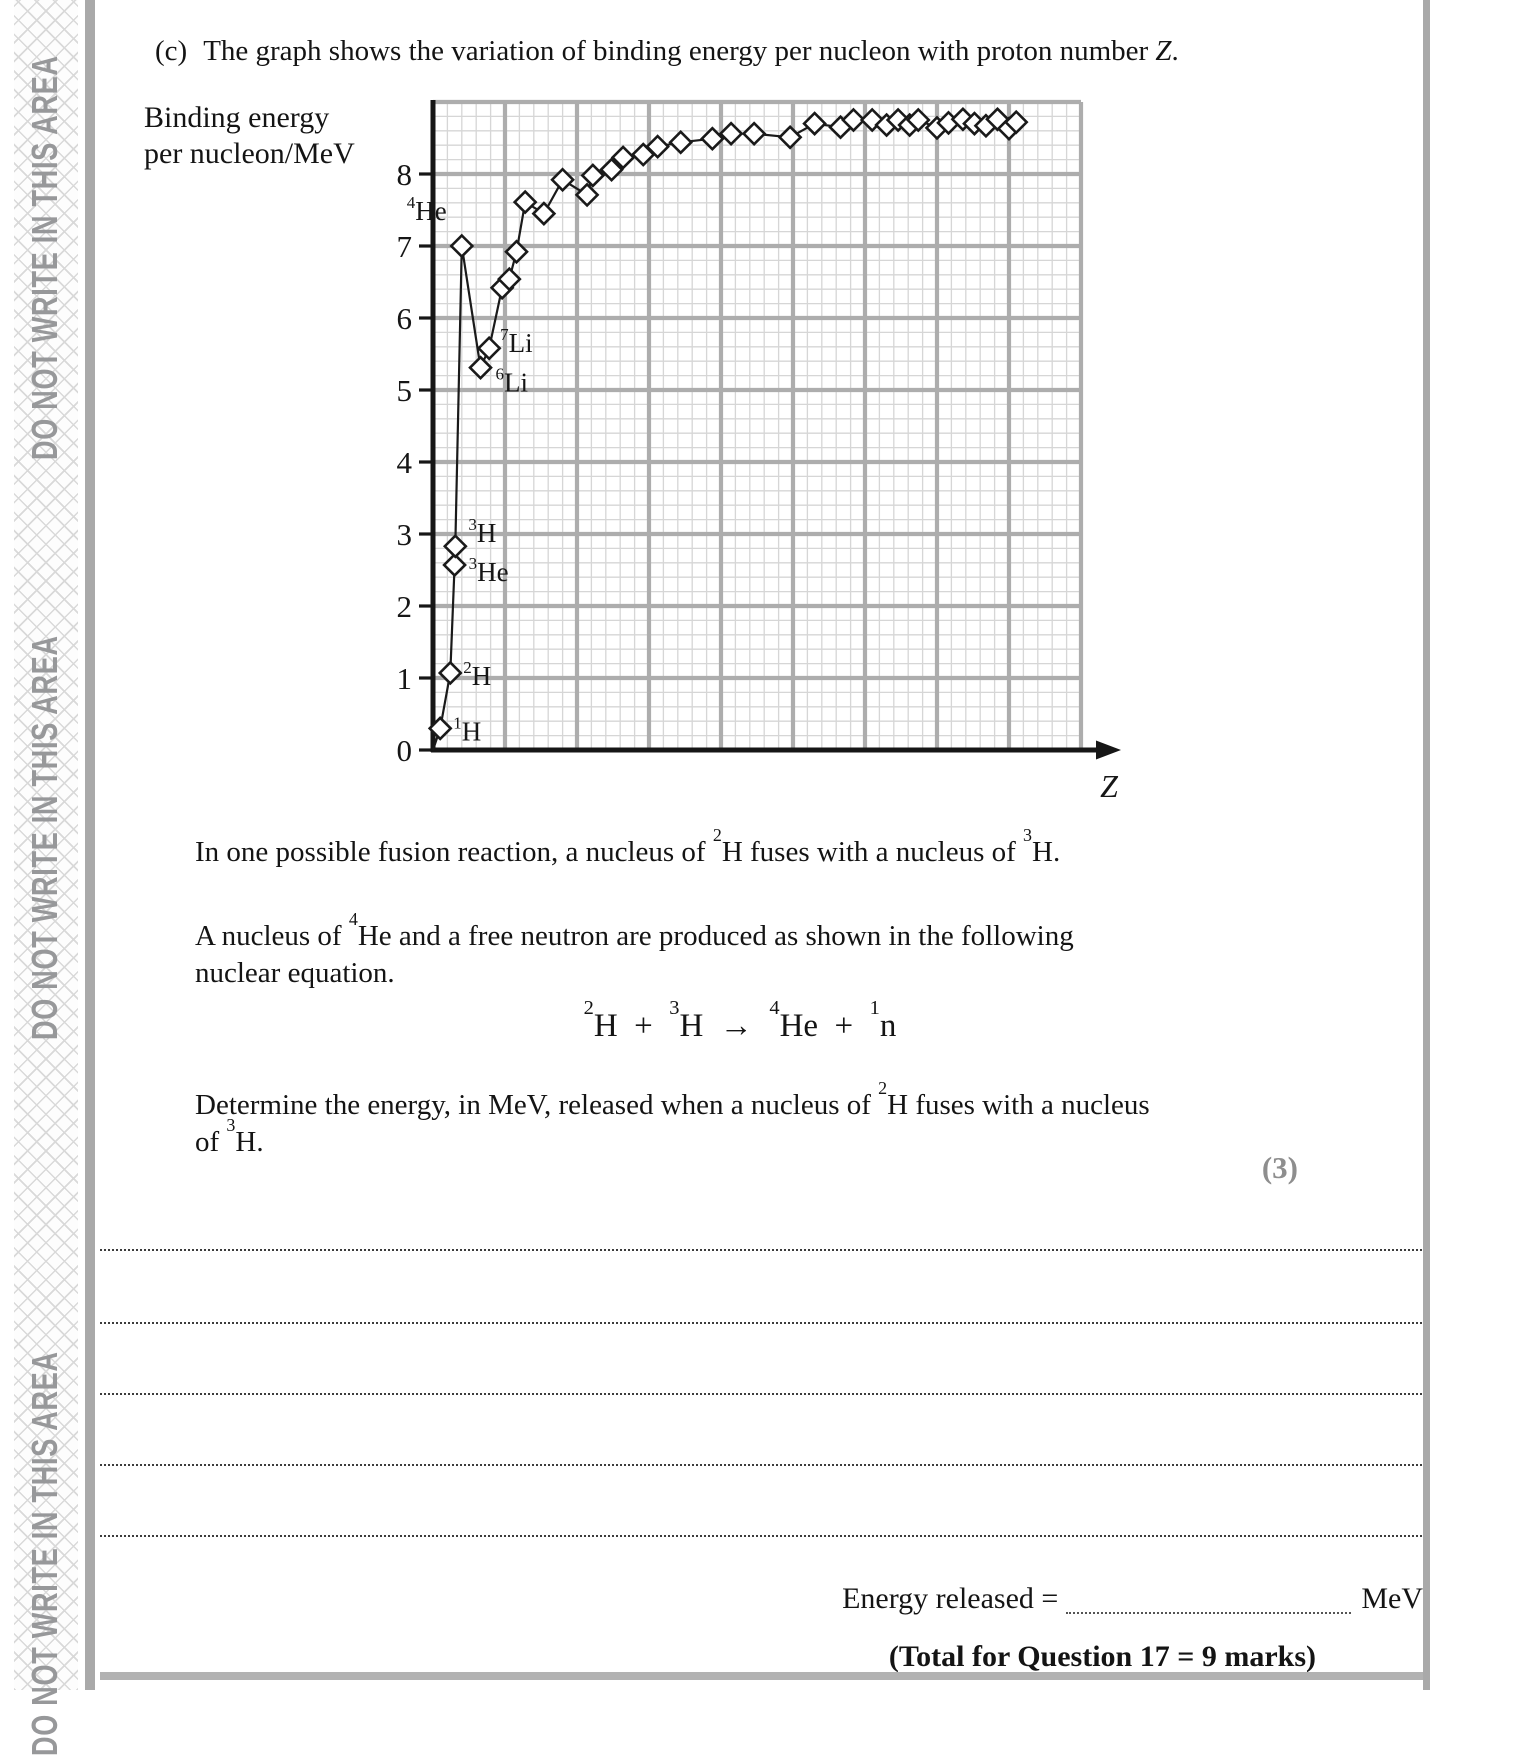 The image size is (1516, 1756). I want to click on energy-answer-field, so click(1208, 1600).